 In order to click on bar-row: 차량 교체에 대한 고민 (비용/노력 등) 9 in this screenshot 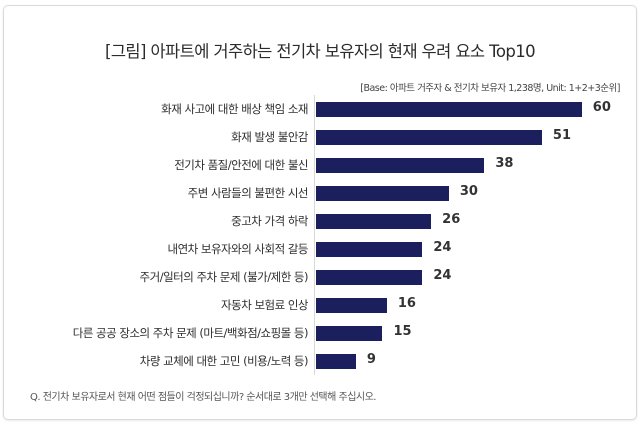, I will do `click(320, 361)`.